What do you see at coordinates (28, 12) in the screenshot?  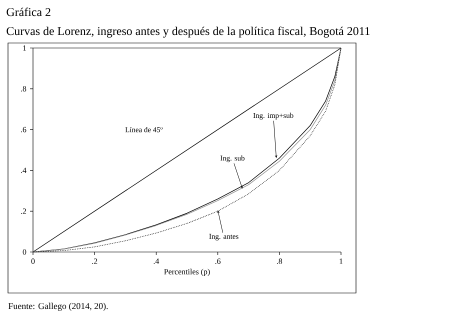 I see `chart-title: Gráfica 2` at bounding box center [28, 12].